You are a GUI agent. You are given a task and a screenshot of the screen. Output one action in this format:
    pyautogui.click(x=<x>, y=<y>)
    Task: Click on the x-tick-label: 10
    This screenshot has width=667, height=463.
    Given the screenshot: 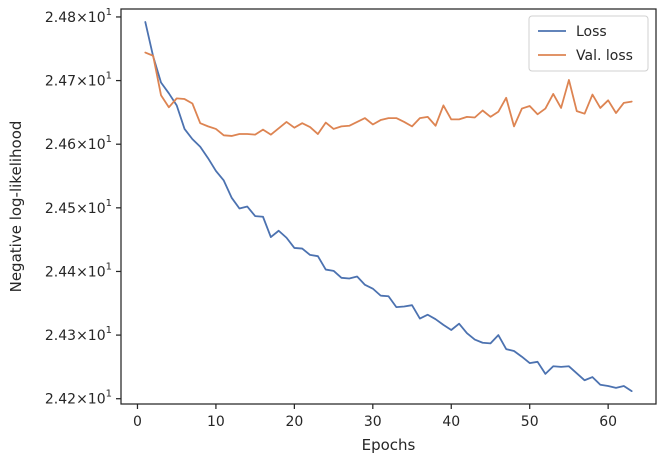 What is the action you would take?
    pyautogui.click(x=216, y=422)
    